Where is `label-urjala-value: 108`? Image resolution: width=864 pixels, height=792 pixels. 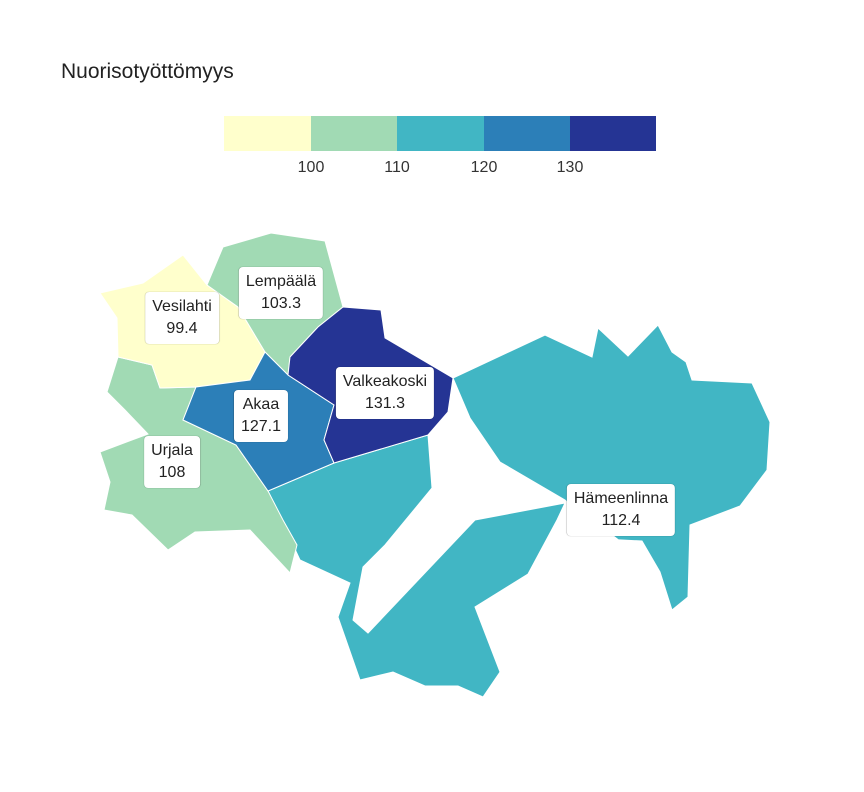 label-urjala-value: 108 is located at coordinates (172, 472).